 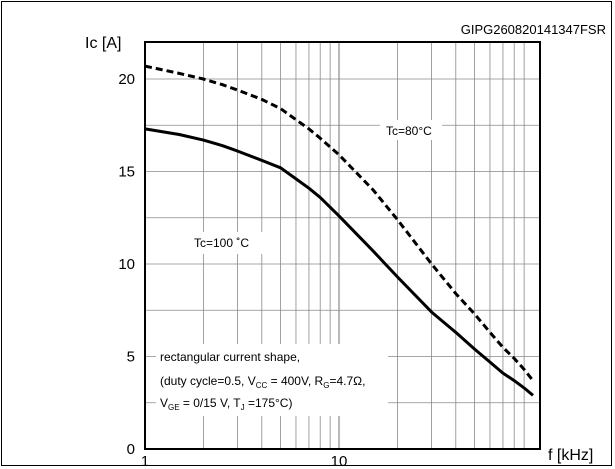 I want to click on y-tick-label: 0, so click(x=131, y=449).